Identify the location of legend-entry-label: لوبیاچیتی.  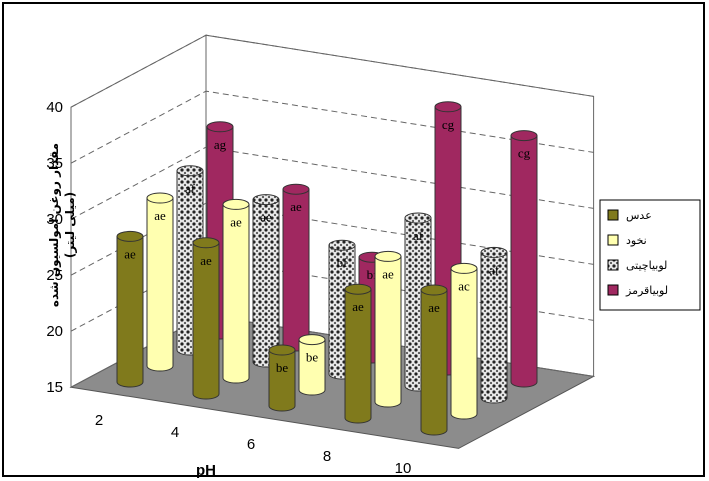
(646, 265).